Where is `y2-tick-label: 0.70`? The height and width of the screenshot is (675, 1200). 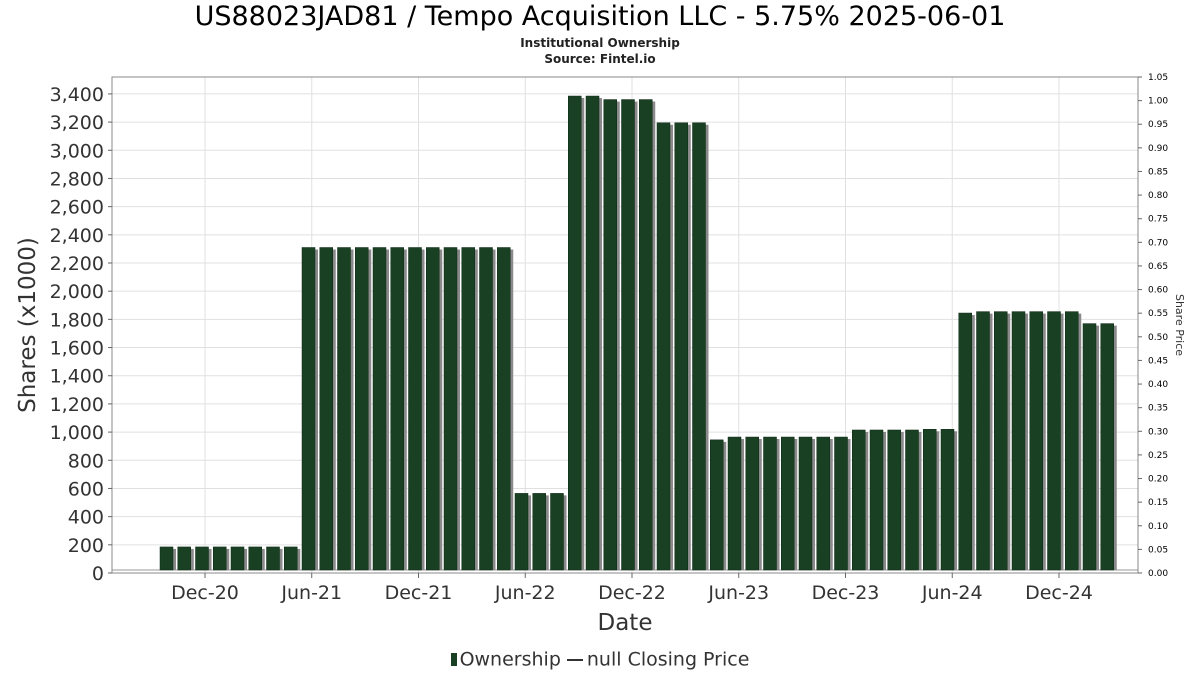
y2-tick-label: 0.70 is located at coordinates (1158, 243).